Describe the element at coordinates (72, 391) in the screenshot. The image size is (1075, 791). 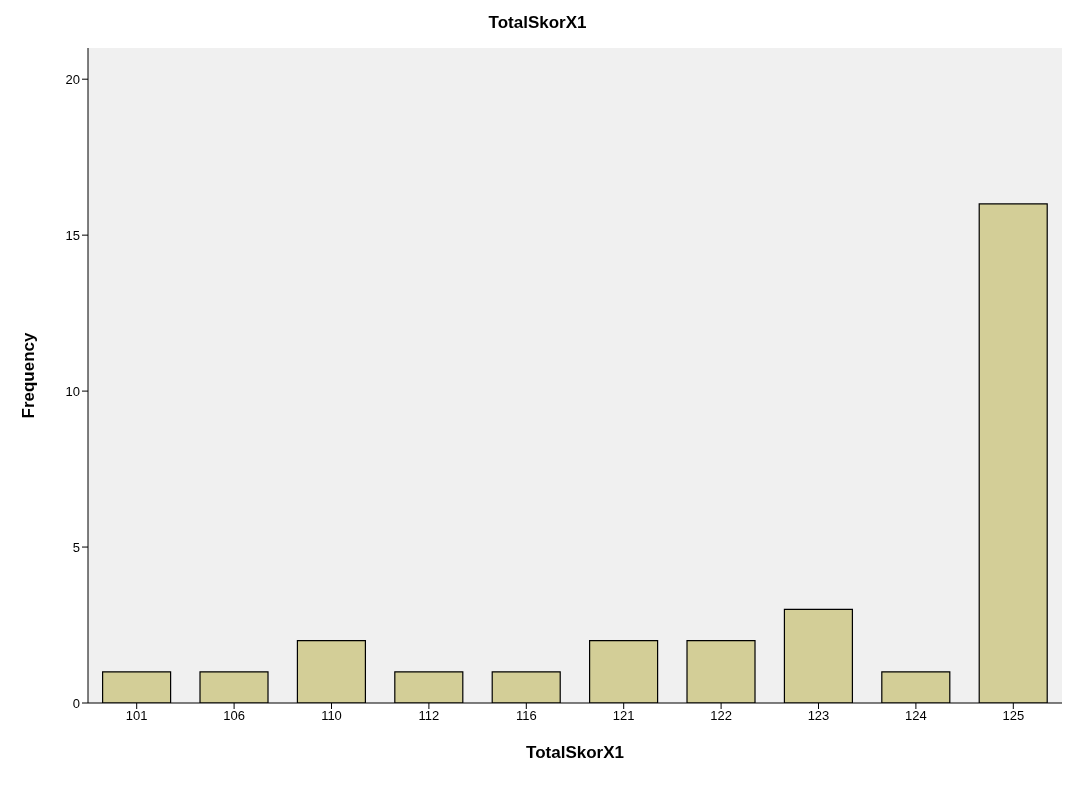
I see `y-tick-label: 10` at that location.